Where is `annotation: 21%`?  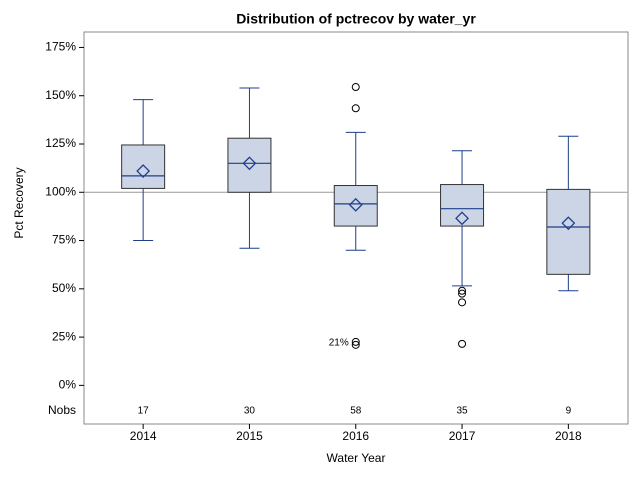
annotation: 21% is located at coordinates (339, 342).